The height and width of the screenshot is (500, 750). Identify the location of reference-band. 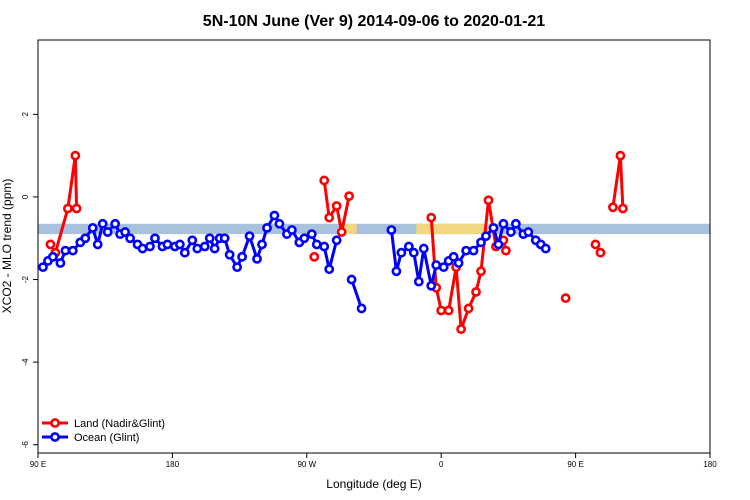
(374, 229).